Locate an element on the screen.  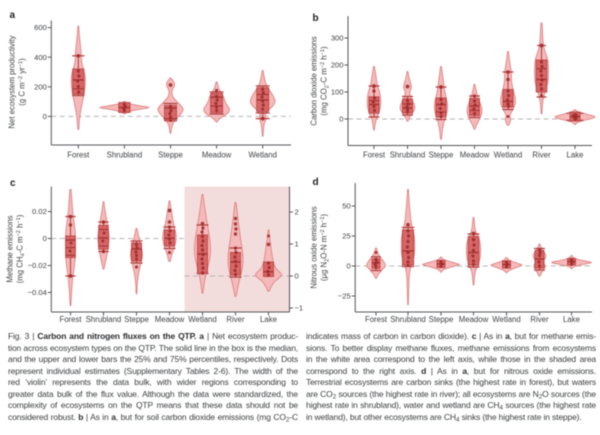
svg-text: 400 is located at coordinates (40, 57).